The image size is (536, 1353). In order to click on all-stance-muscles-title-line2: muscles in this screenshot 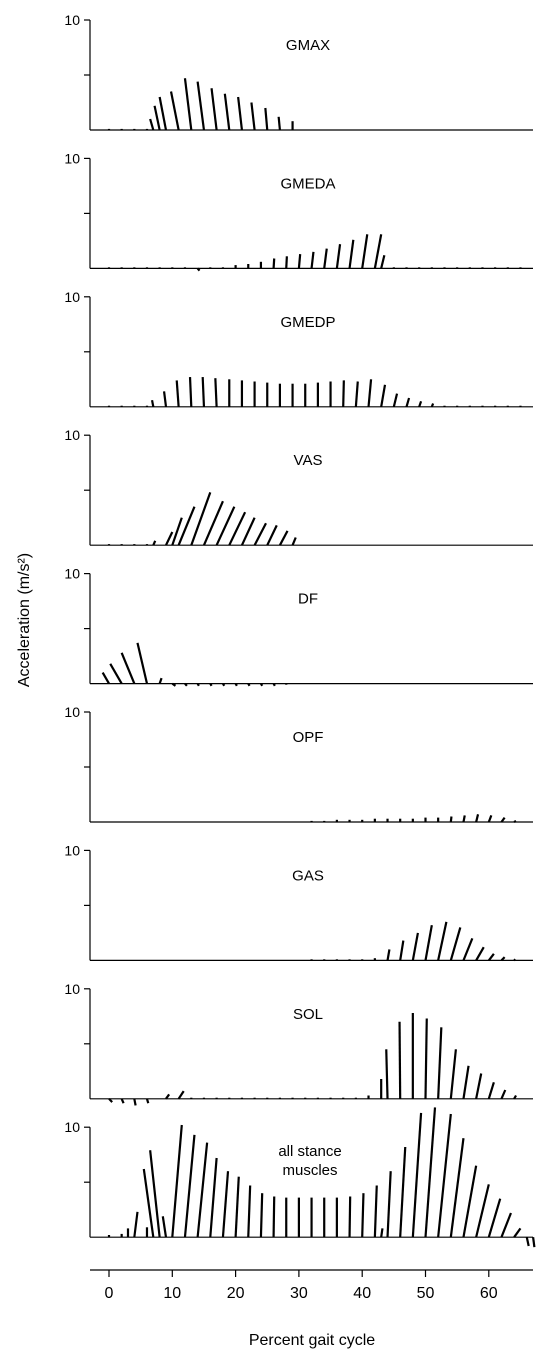, I will do `click(309, 1170)`.